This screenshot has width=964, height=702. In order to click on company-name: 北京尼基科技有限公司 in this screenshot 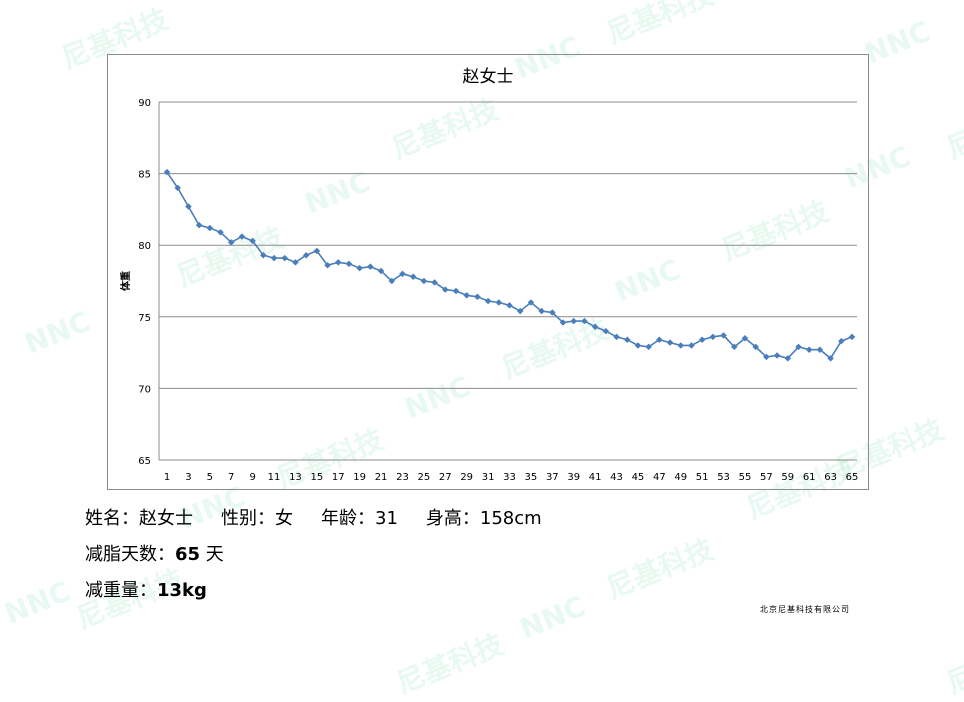, I will do `click(805, 609)`.